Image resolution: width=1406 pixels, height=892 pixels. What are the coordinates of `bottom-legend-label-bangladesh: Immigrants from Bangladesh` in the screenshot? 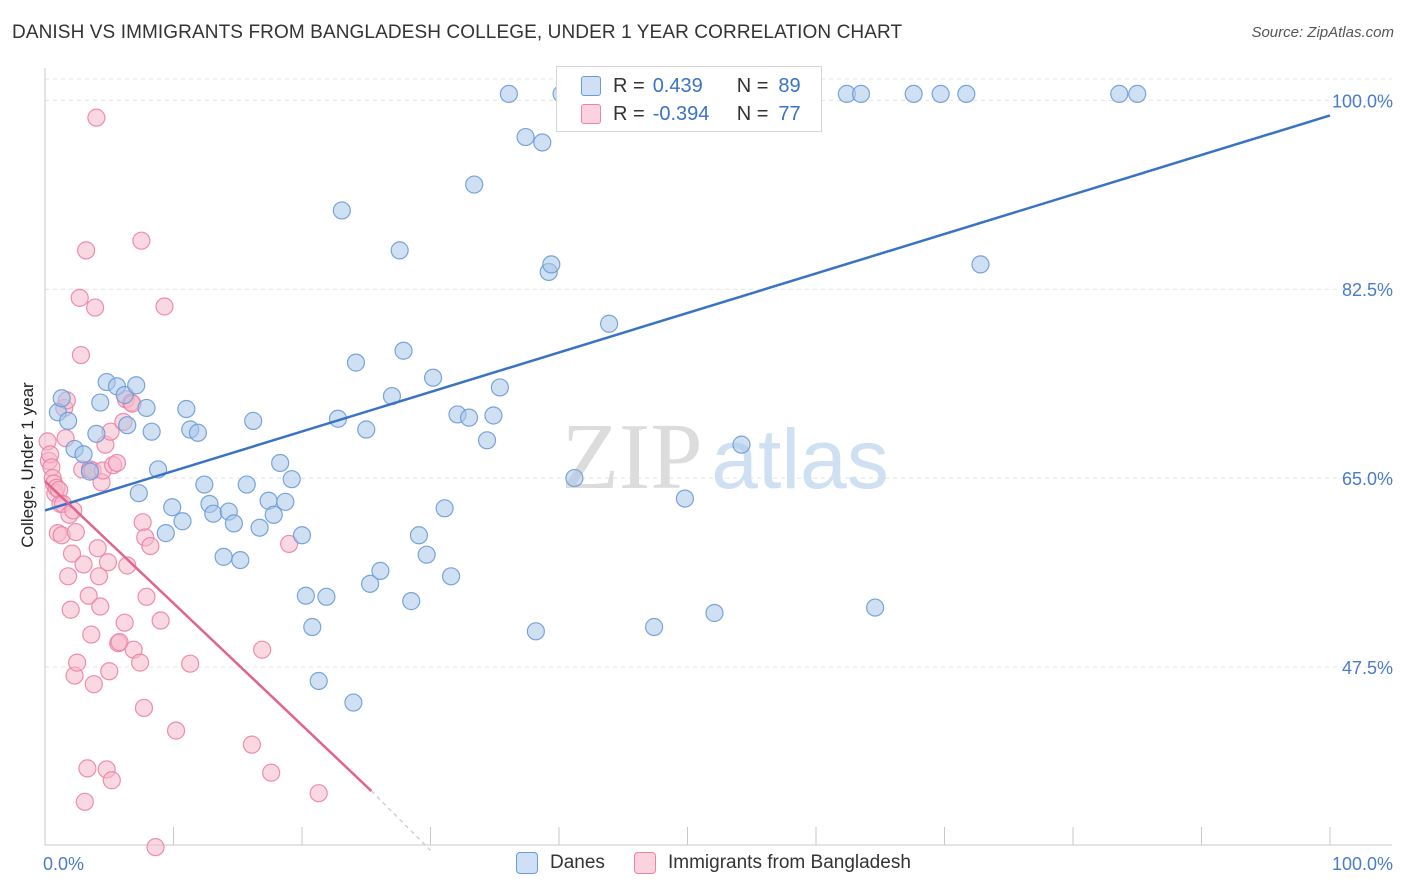 It's located at (789, 862).